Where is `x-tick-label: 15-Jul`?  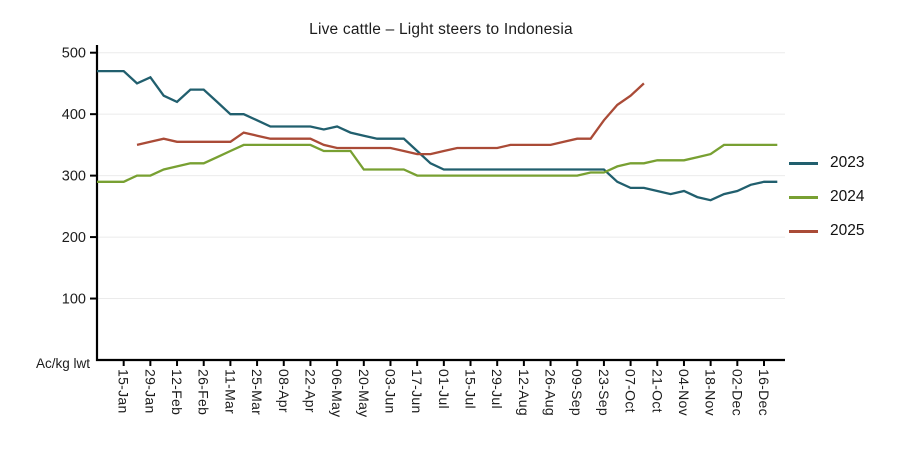
x-tick-label: 15-Jul is located at coordinates (471, 389).